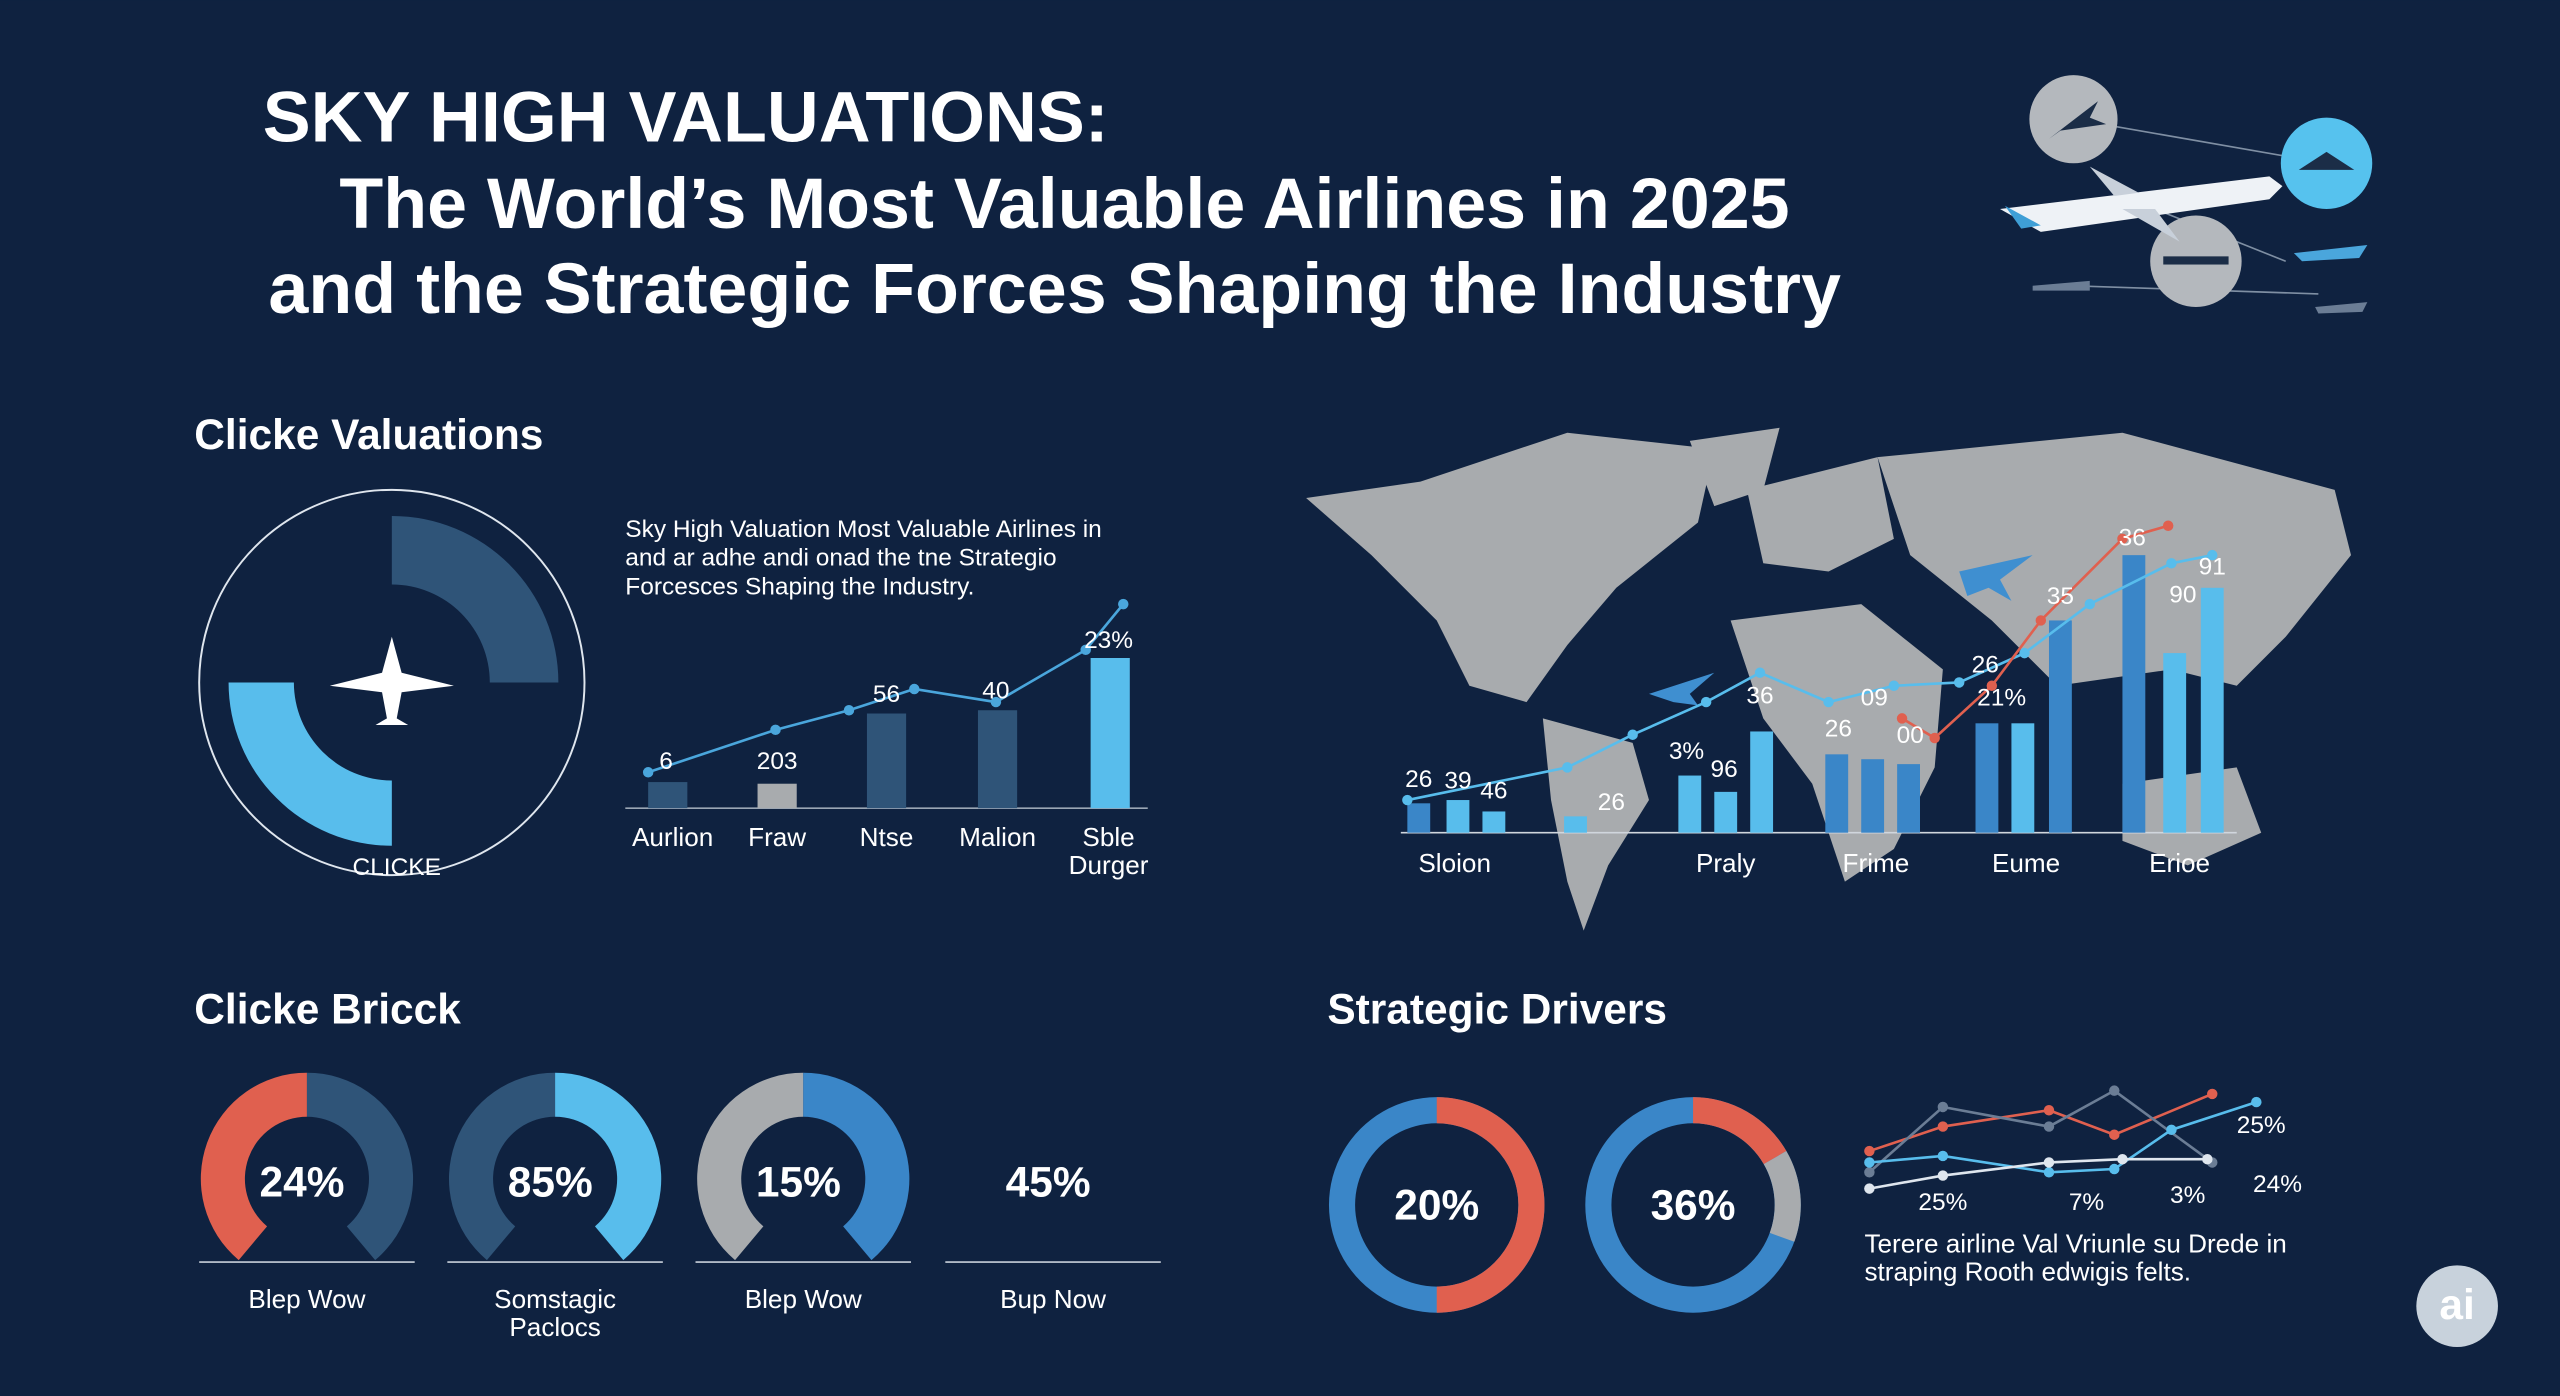  Describe the element at coordinates (2212, 567) in the screenshot. I see `map-label: 91` at that location.